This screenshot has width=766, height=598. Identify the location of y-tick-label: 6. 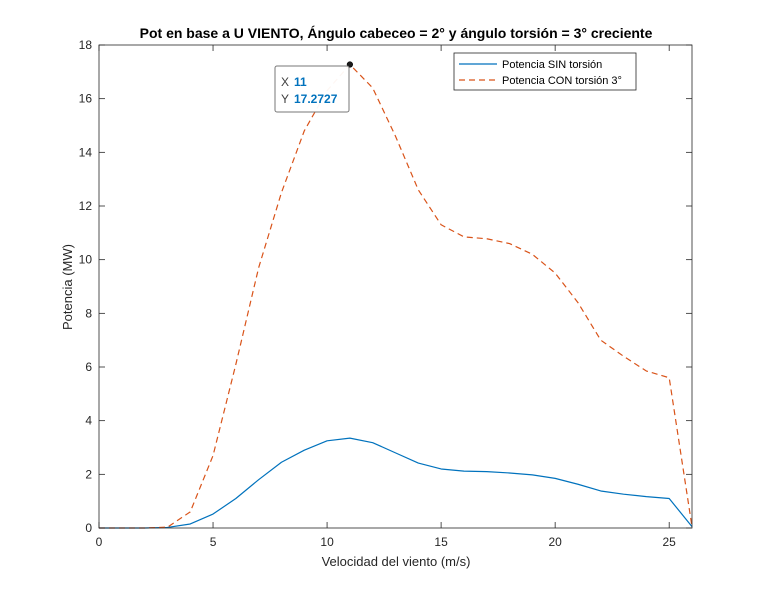
(88, 367).